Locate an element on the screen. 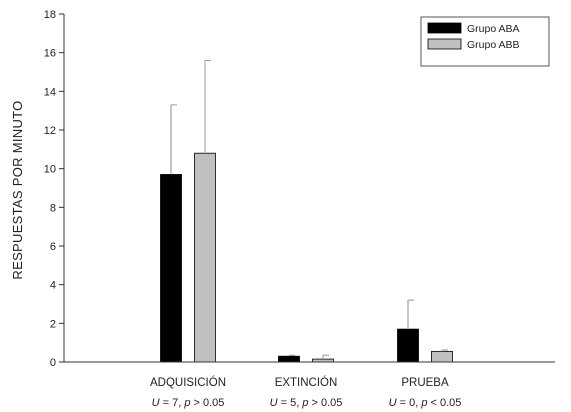 This screenshot has width=571, height=412. y-tick-label: 14 is located at coordinates (50, 92).